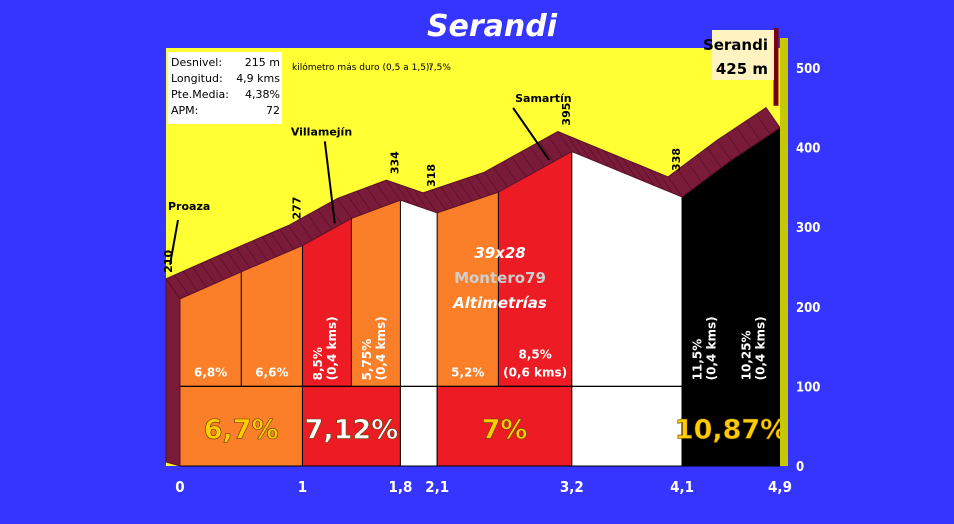 Image resolution: width=954 pixels, height=524 pixels. Describe the element at coordinates (808, 69) in the screenshot. I see `y-tick-5: 500` at that location.